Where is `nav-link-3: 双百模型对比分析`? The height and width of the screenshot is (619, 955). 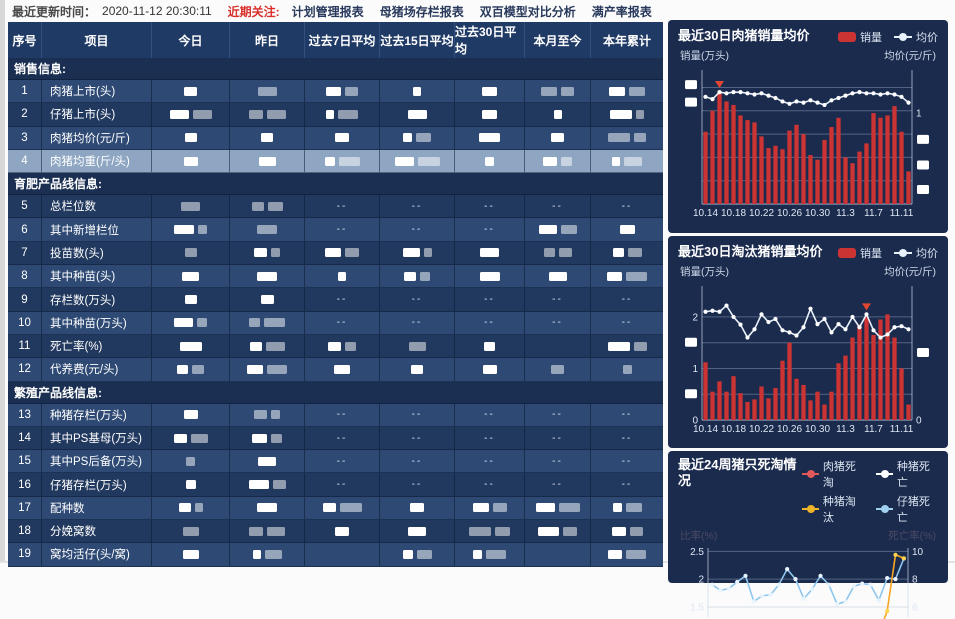
nav-link-3: 双百模型对比分析 is located at coordinates (527, 11).